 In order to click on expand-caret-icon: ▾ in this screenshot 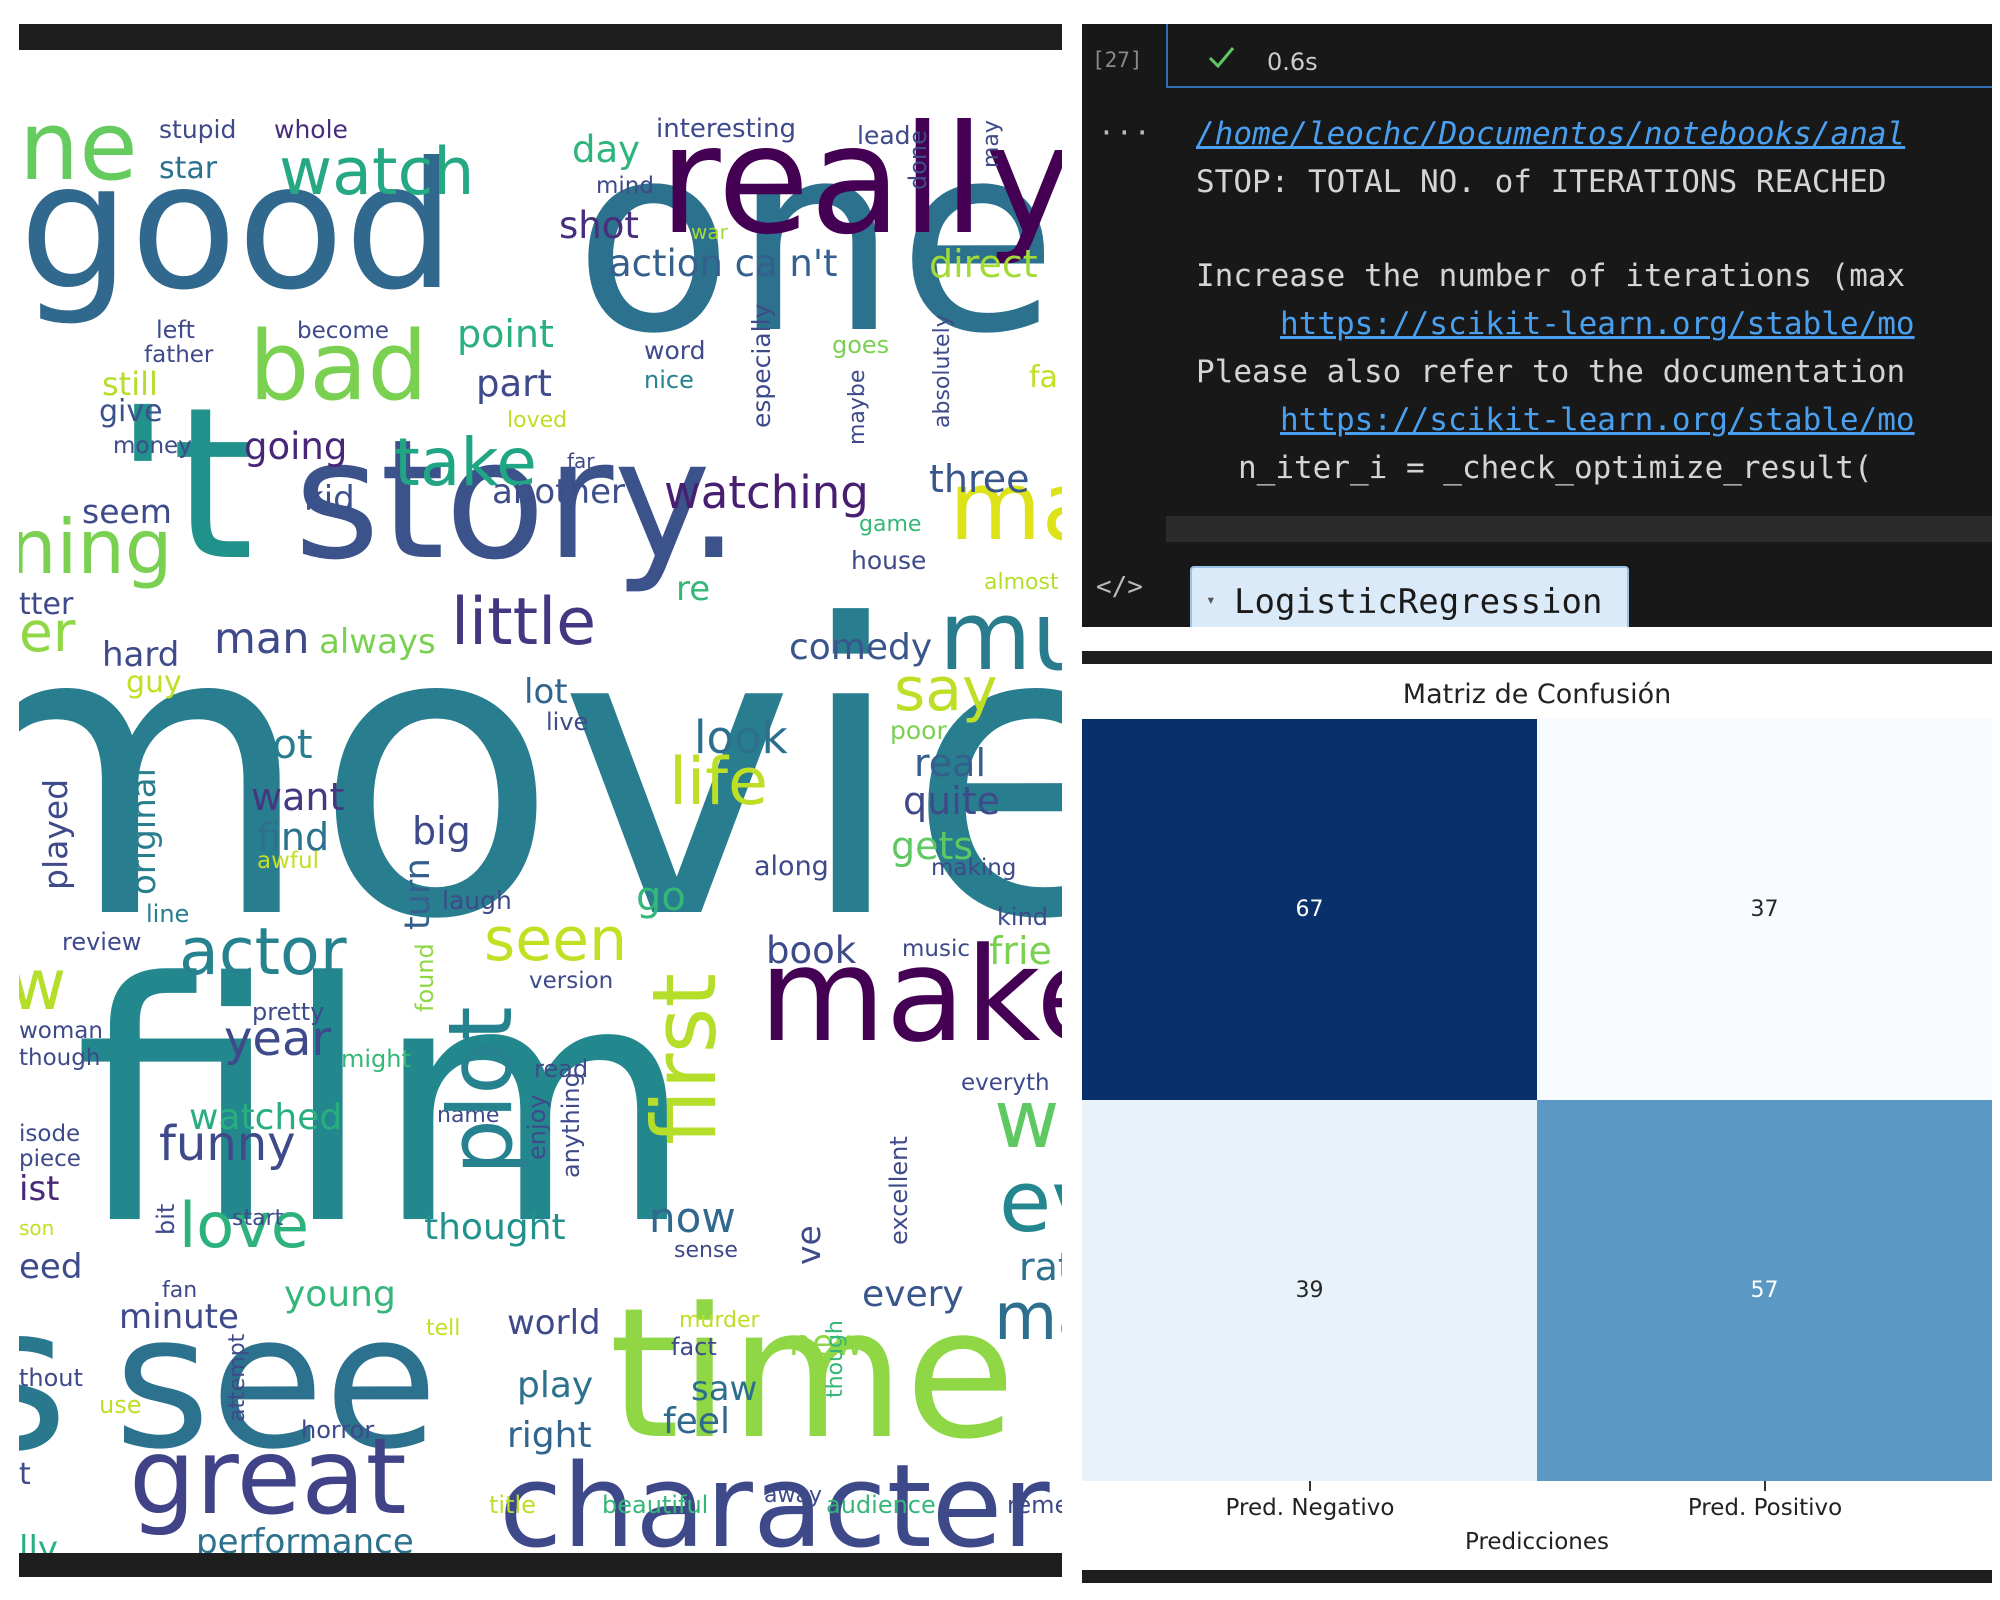, I will do `click(1211, 599)`.